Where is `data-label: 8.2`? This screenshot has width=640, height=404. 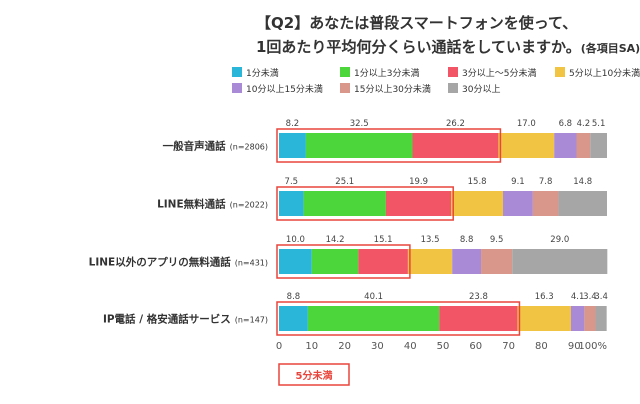 data-label: 8.2 is located at coordinates (293, 124).